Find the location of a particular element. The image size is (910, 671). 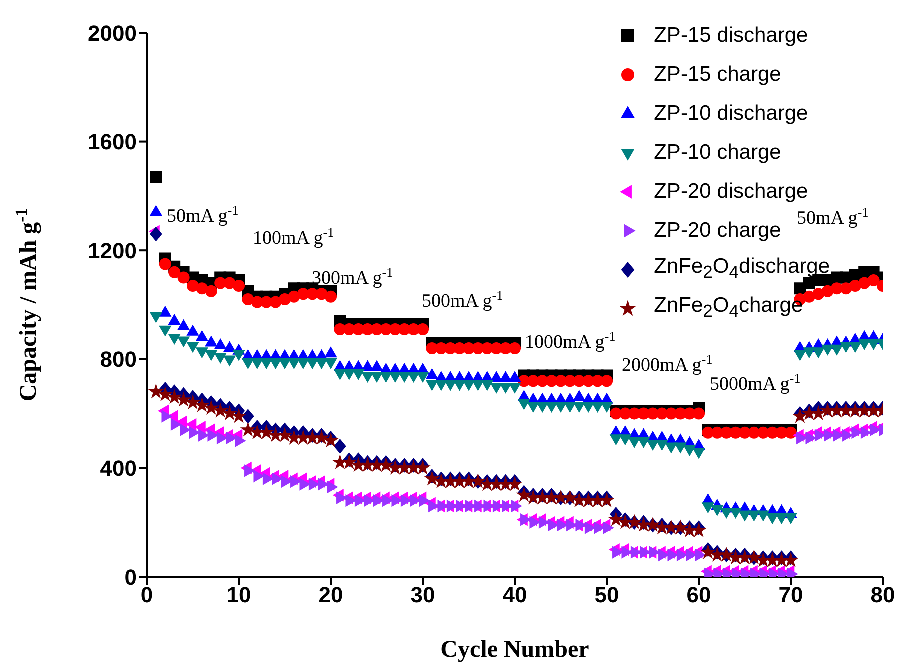

annotation: 5000mA g$^{-1}$ is located at coordinates (755, 382).